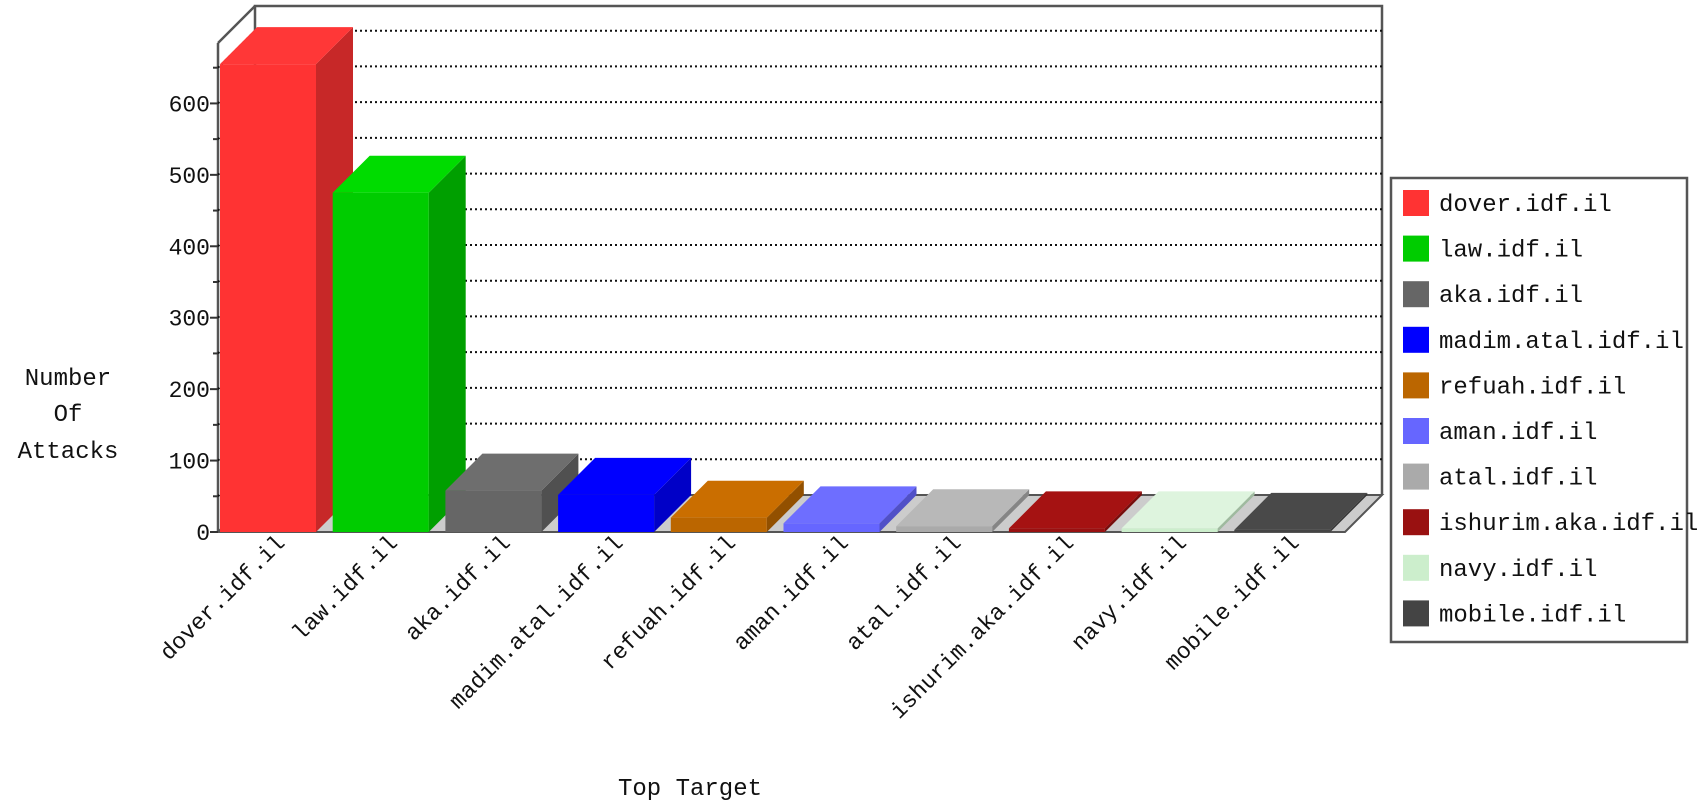 The width and height of the screenshot is (1699, 812). I want to click on legend-item: navy.idf.il, so click(1500, 569).